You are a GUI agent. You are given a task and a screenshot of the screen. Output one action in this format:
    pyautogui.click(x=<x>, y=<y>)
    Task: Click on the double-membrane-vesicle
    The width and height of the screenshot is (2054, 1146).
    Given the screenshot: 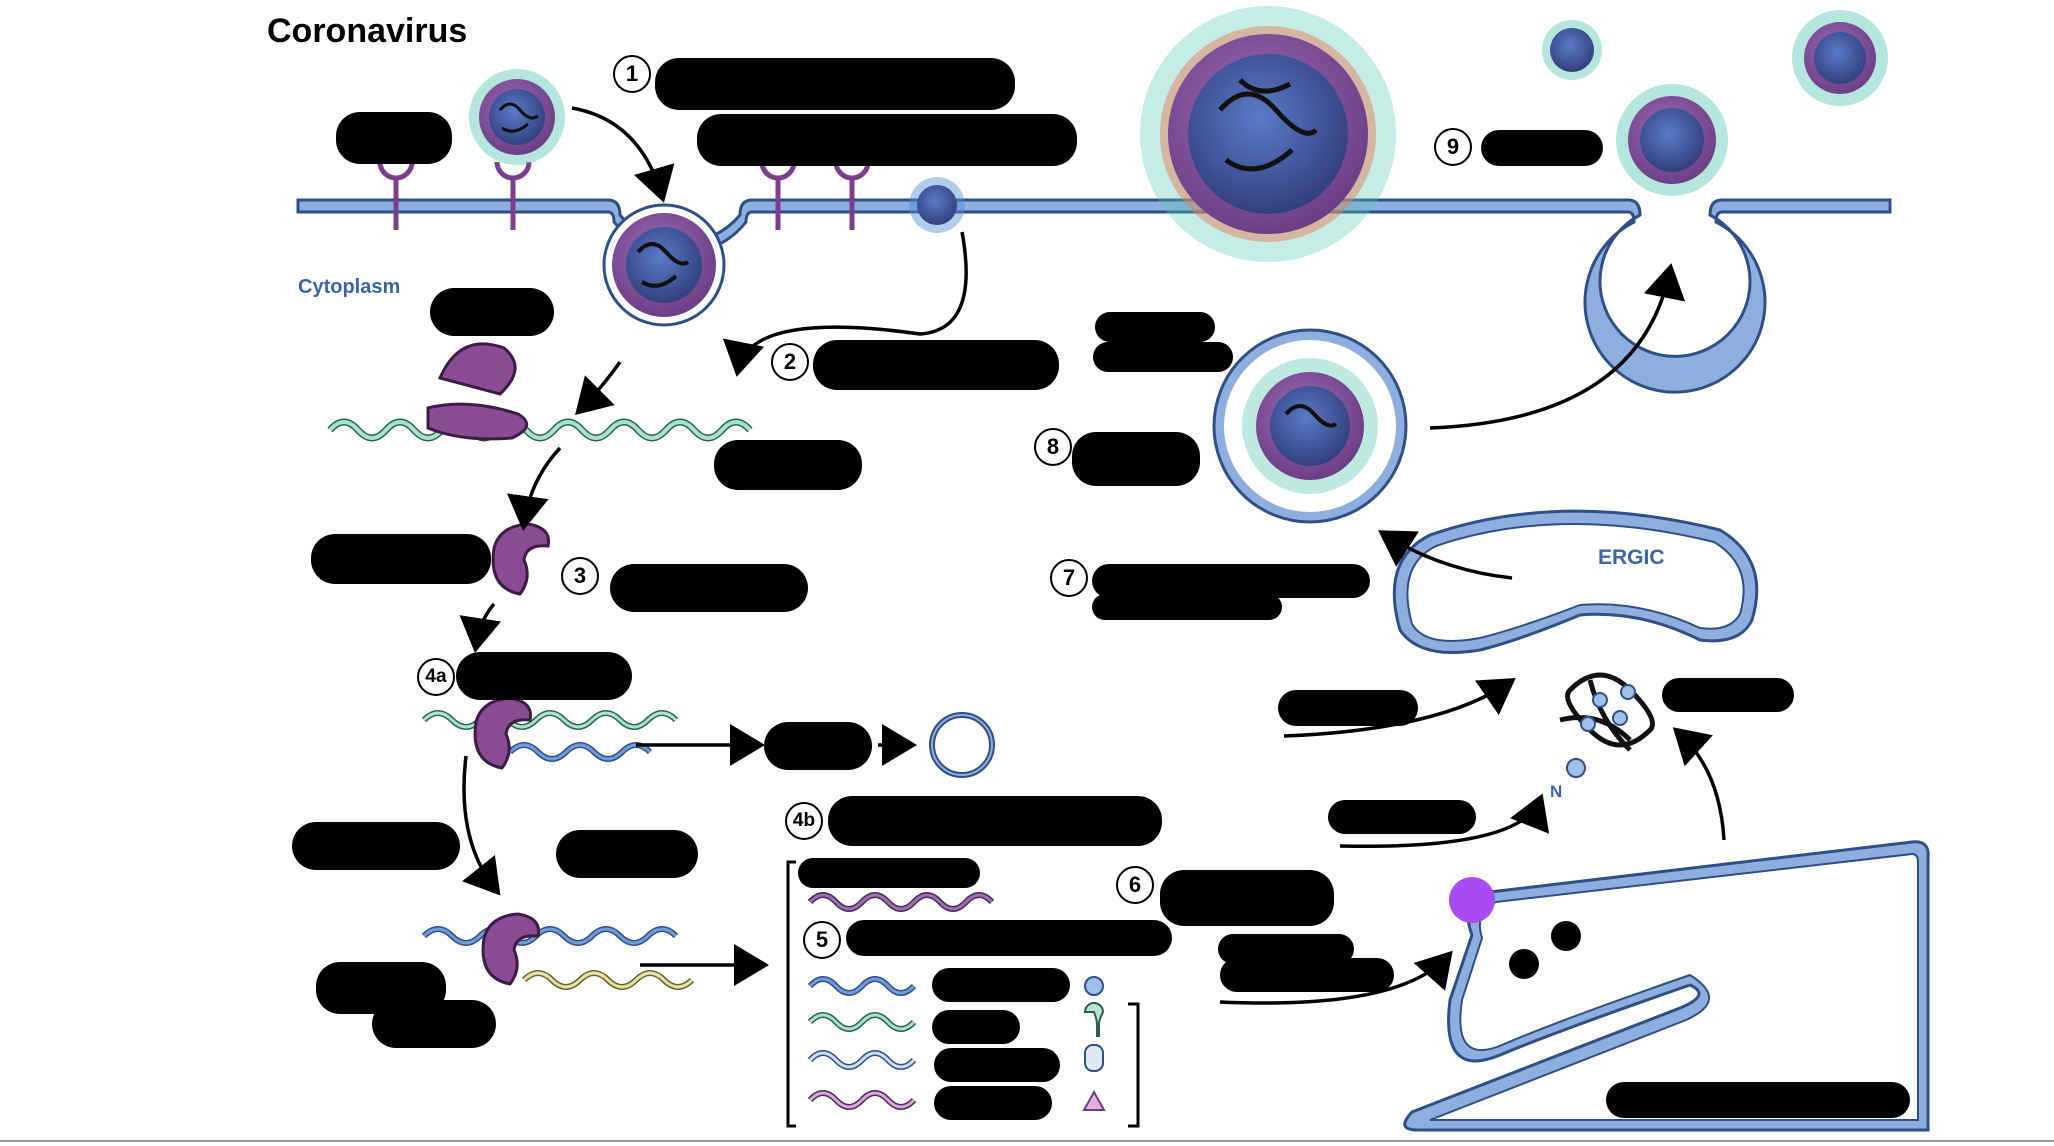 What is the action you would take?
    pyautogui.click(x=962, y=745)
    